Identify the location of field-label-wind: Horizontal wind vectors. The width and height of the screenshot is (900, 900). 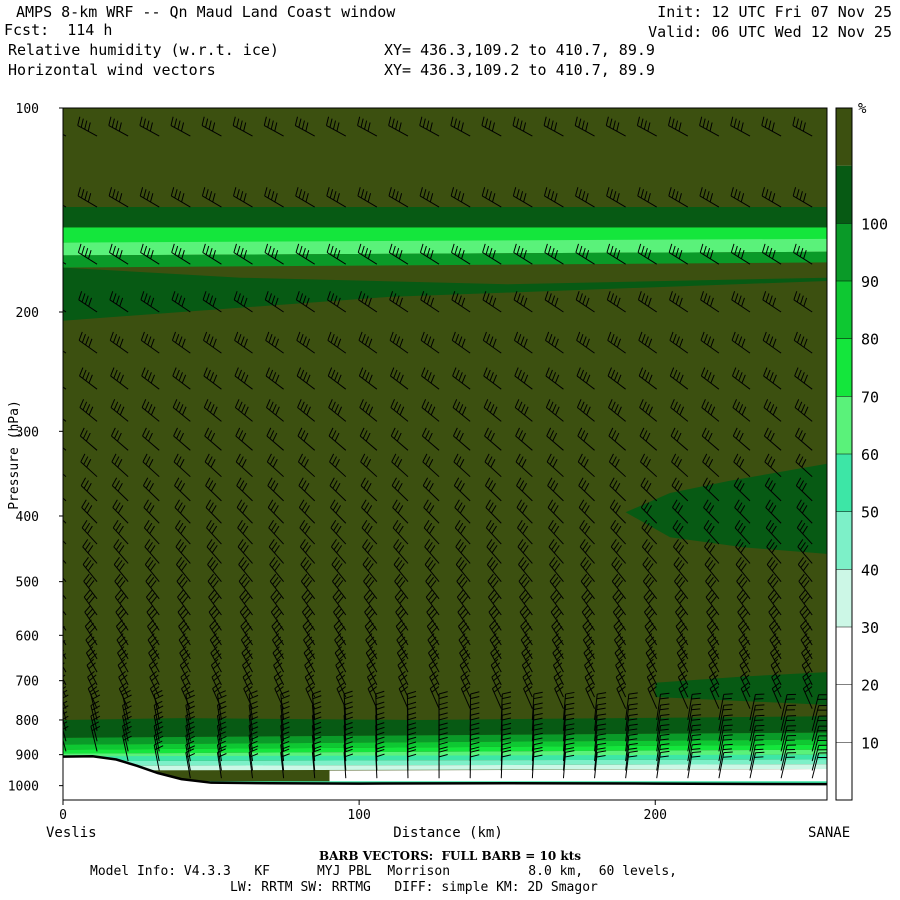
(112, 70).